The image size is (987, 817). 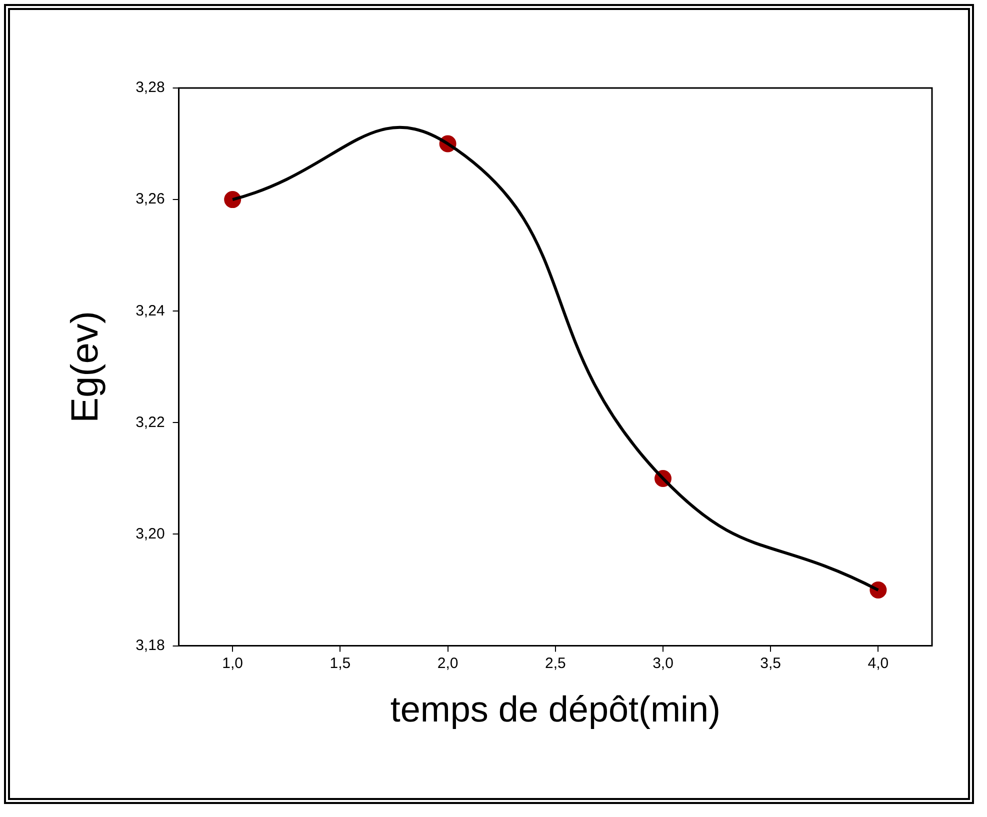 I want to click on y-tick-label: 3,24, so click(x=150, y=311).